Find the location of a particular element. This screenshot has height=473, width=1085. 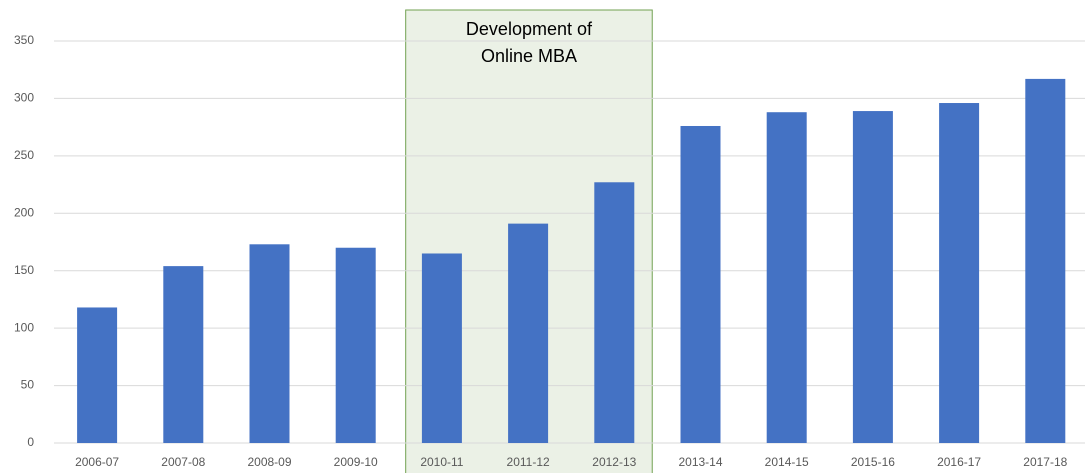

x-tick-label: 2017-18 is located at coordinates (1045, 462).